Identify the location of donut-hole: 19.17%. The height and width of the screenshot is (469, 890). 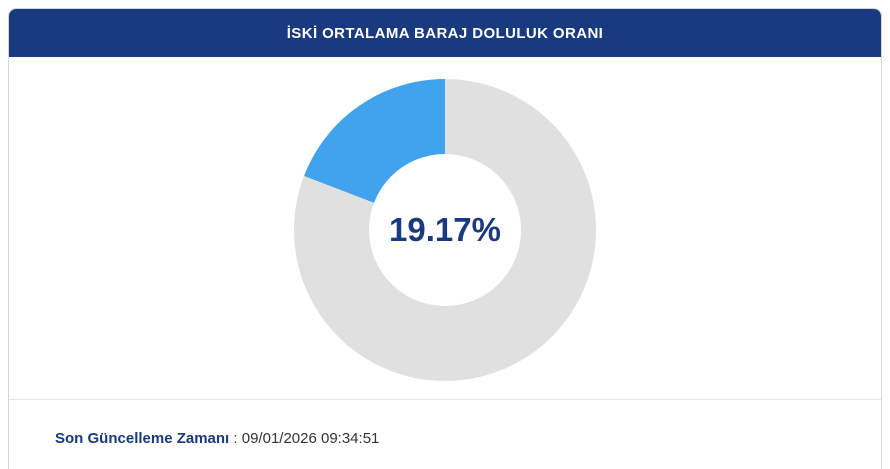
(445, 230).